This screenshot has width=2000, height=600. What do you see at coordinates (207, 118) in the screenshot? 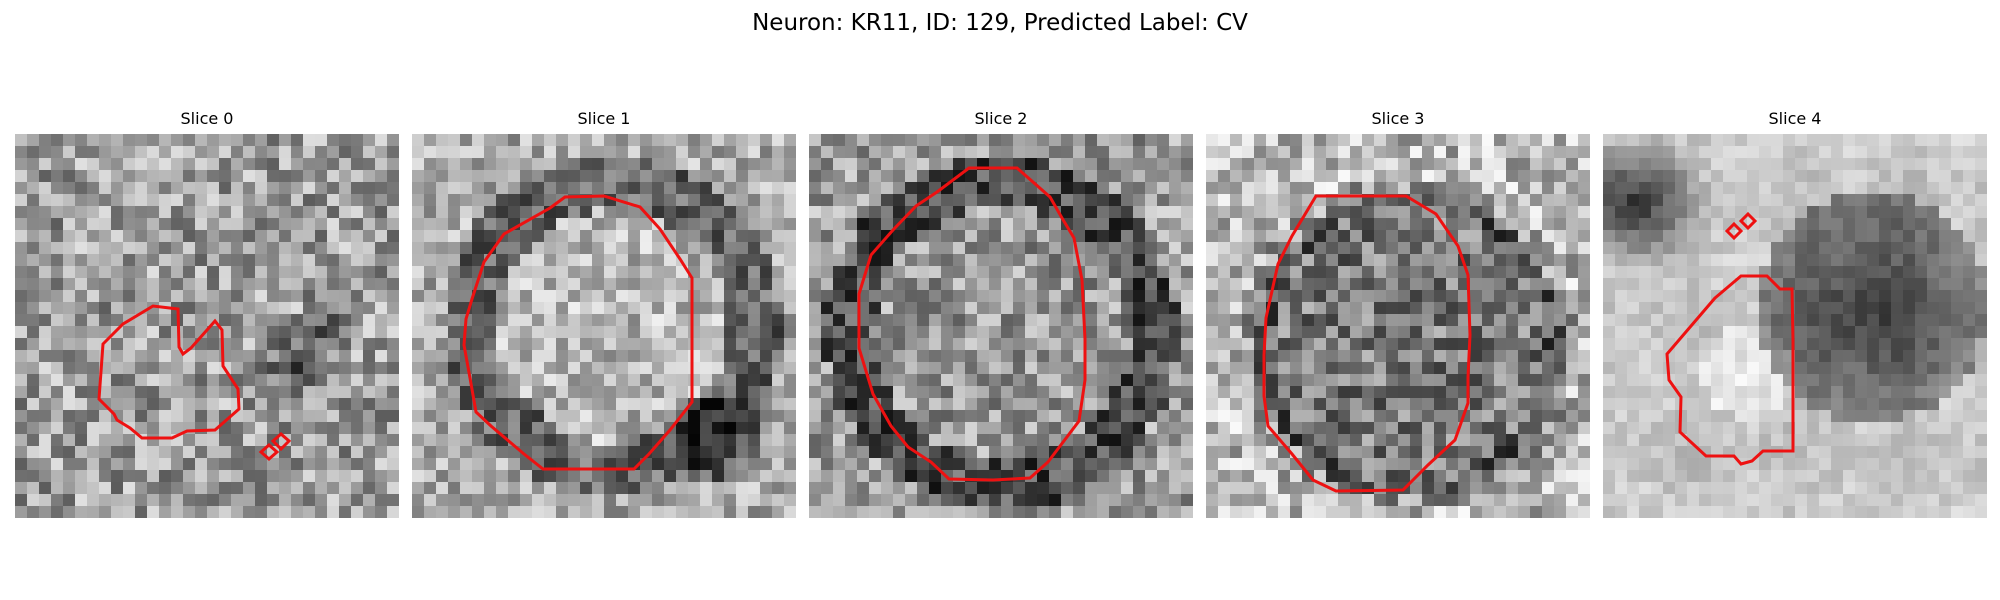
I see `slice-title-0: Slice 0` at bounding box center [207, 118].